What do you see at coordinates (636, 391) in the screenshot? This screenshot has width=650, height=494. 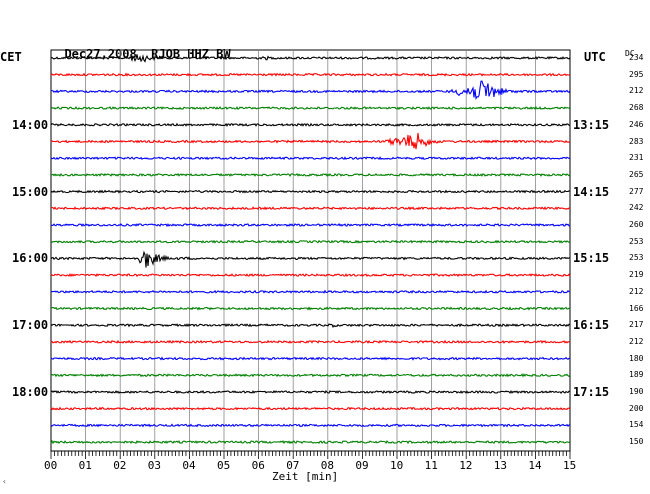 I see `dc-value: 190` at bounding box center [636, 391].